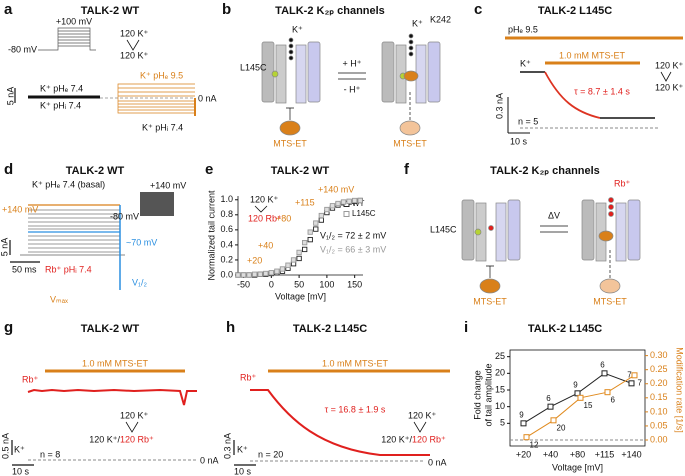 The height and width of the screenshot is (476, 685). Describe the element at coordinates (659, 383) in the screenshot. I see `y2-tick-label: 0.20` at that location.